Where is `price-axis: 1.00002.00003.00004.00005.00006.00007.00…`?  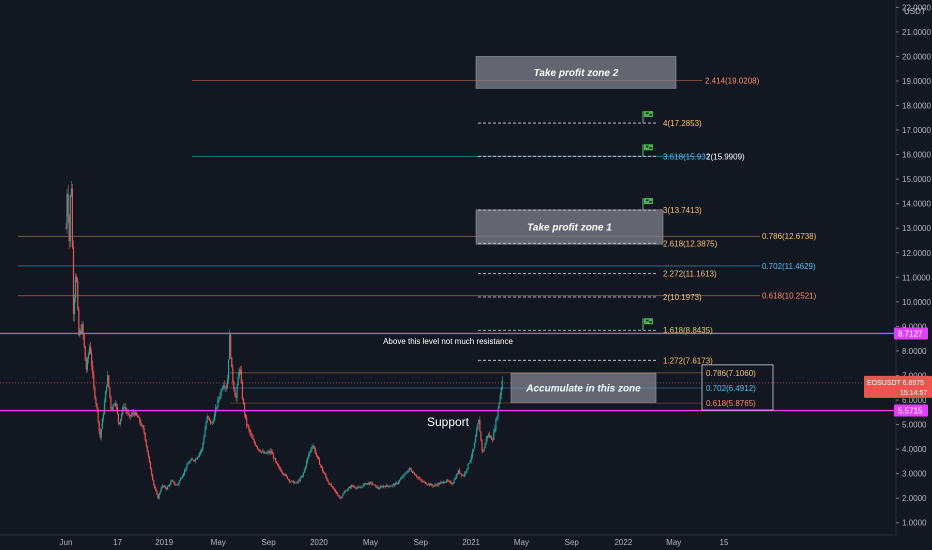
price-axis: 1.00002.00003.00004.00005.00006.00007.00… is located at coordinates (913, 275).